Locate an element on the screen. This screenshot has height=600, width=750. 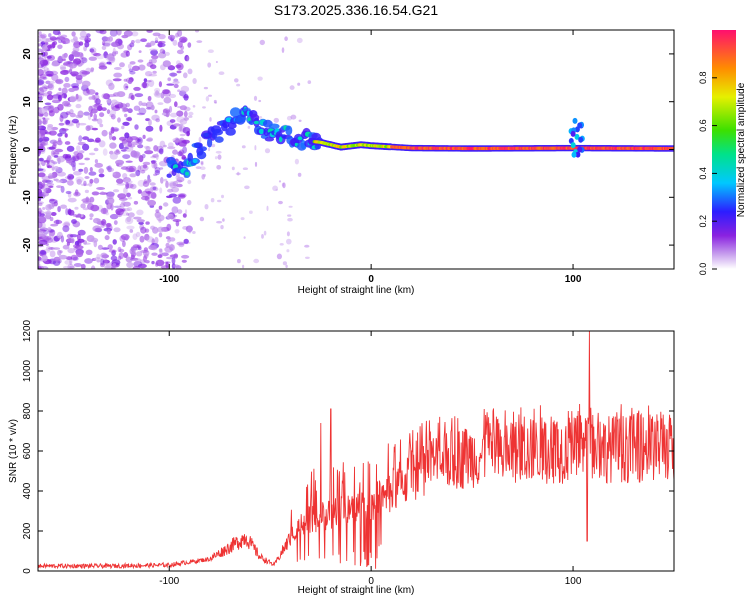
y-tick-label: 0 is located at coordinates (27, 571).